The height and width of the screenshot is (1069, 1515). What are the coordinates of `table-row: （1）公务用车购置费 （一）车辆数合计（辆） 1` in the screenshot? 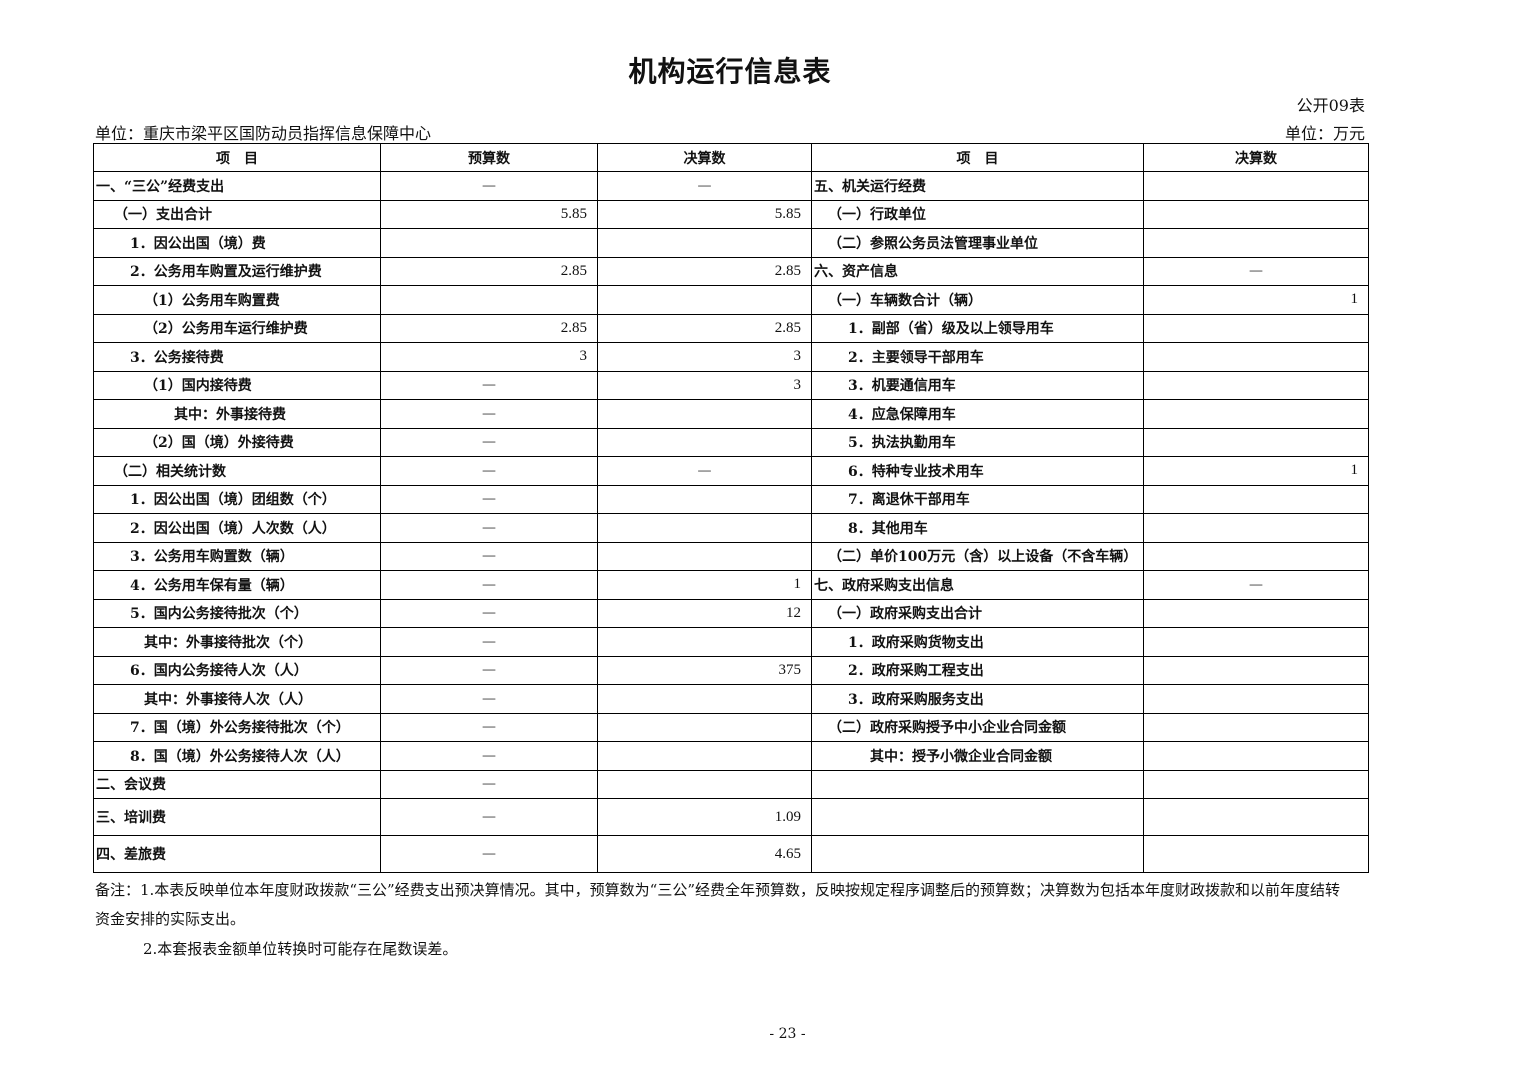 It's located at (731, 300).